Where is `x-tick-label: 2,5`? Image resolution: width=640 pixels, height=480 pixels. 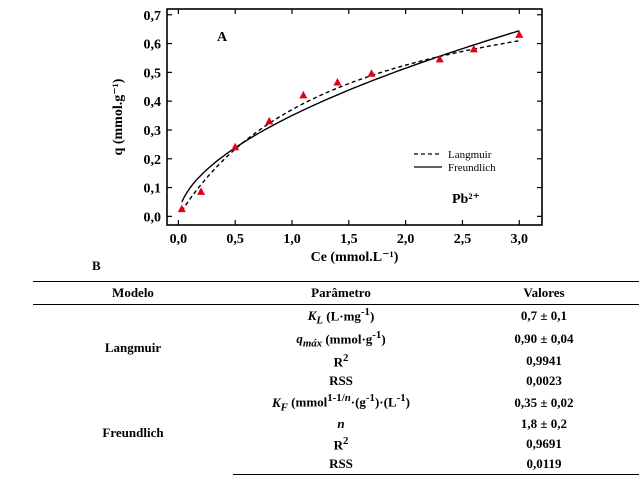 x-tick-label: 2,5 is located at coordinates (463, 239).